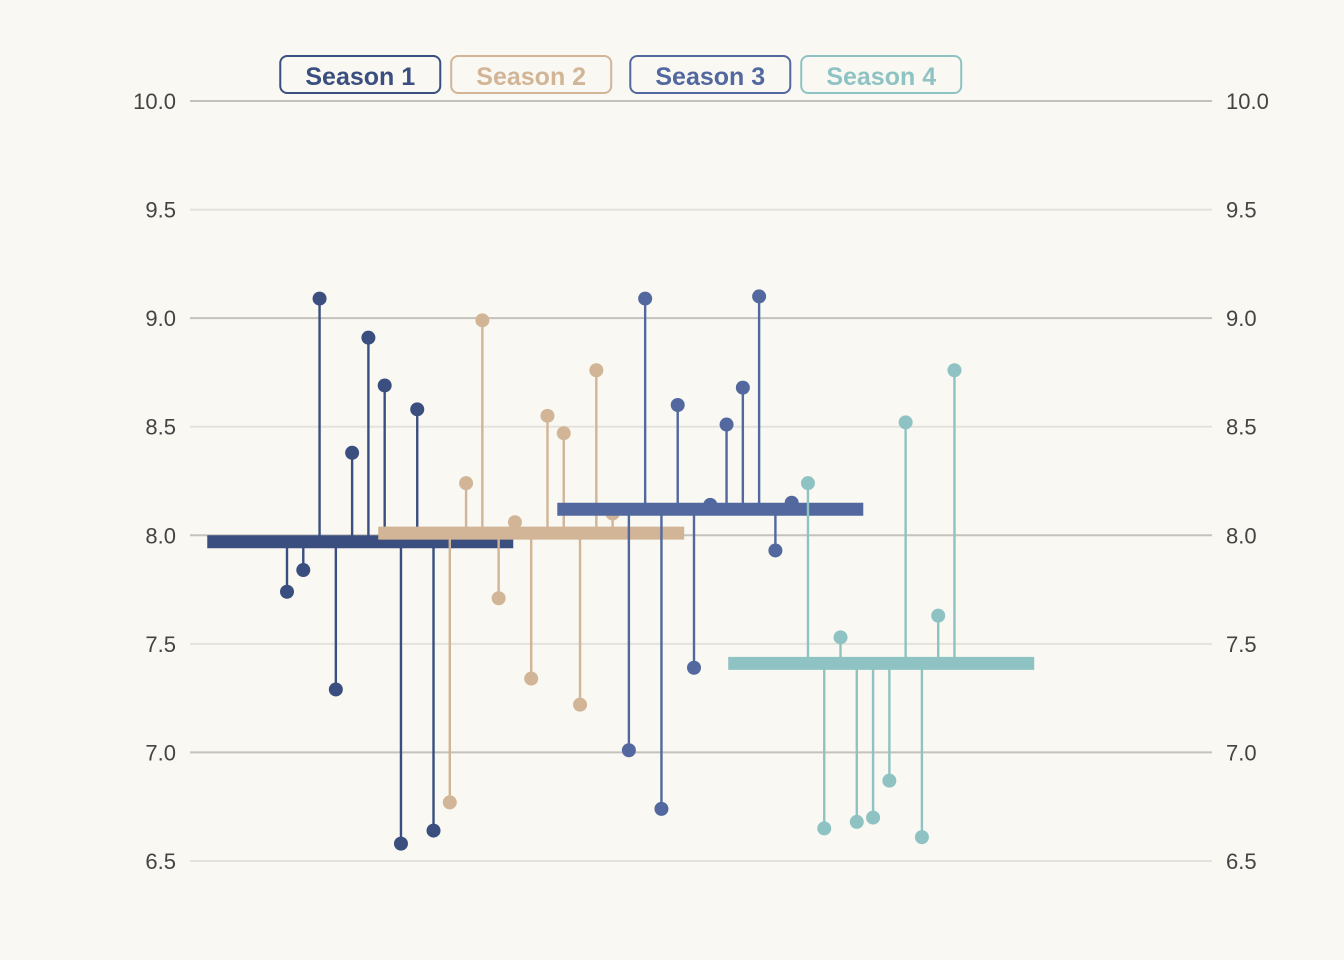 The width and height of the screenshot is (1344, 960). Describe the element at coordinates (1241, 861) in the screenshot. I see `y-tick-label-right: 6.5` at that location.